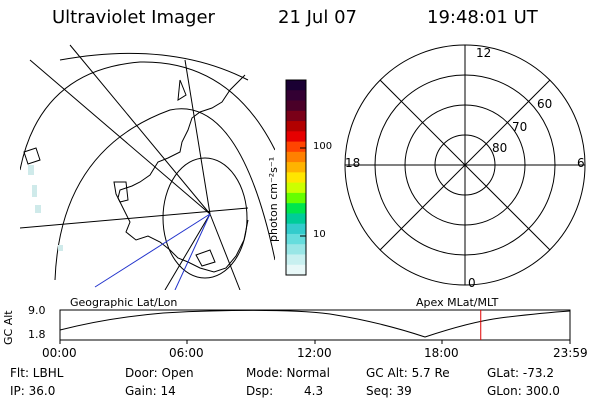 The image size is (600, 400). Describe the element at coordinates (323, 146) in the screenshot. I see `colorbar-tick-100: 100` at that location.